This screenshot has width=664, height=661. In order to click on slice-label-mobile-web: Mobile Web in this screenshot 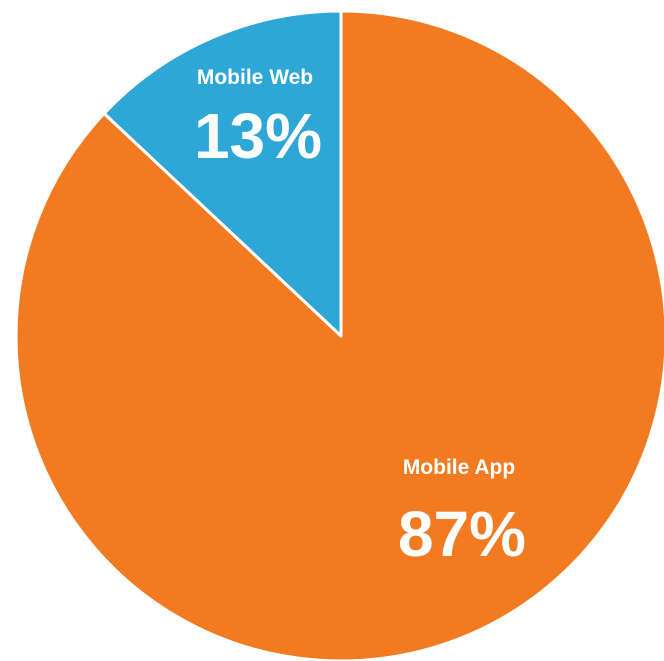, I will do `click(255, 77)`.